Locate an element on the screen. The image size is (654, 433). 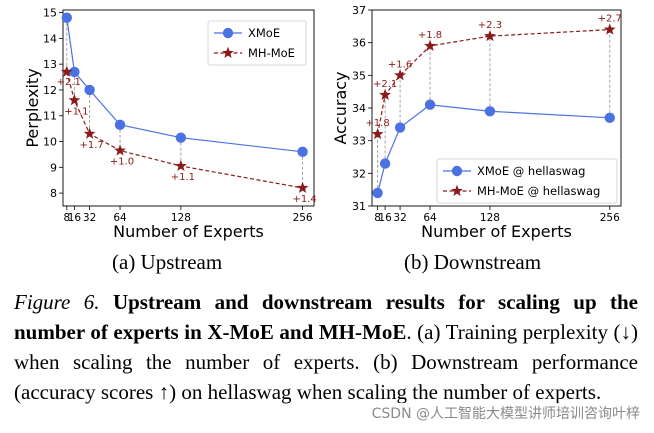
legend-label: XMoE is located at coordinates (264, 33).